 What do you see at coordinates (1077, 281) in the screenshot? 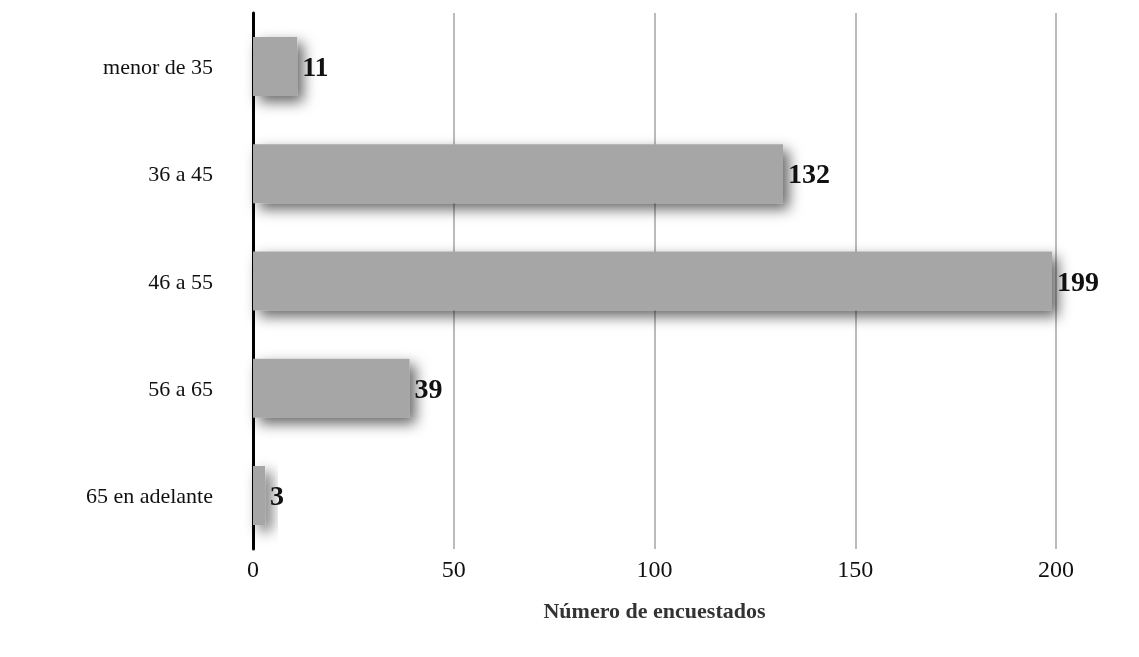
I see `data-label: 199` at bounding box center [1077, 281].